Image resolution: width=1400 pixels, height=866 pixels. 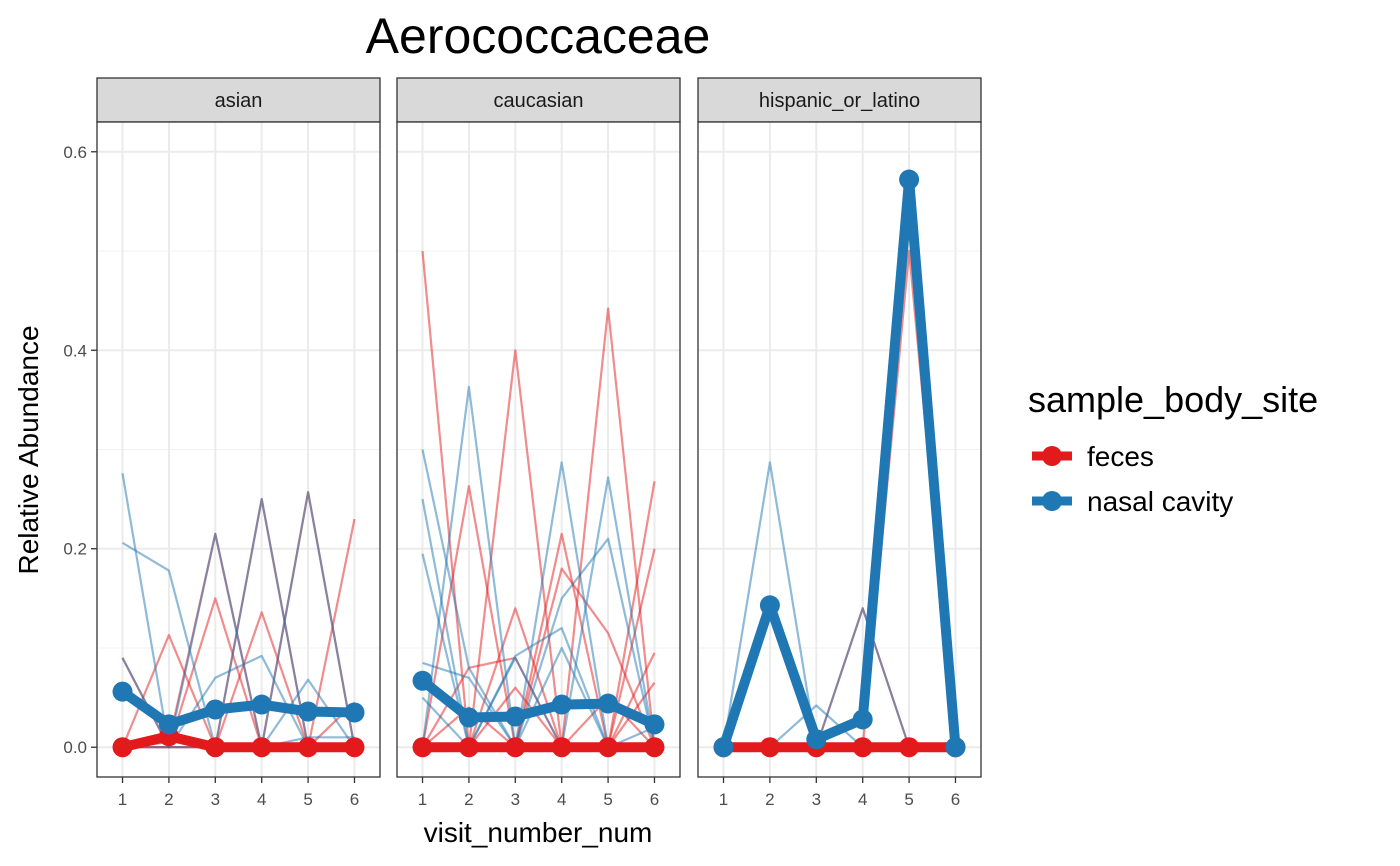 I want to click on facet-strip-label: asian, so click(x=239, y=101).